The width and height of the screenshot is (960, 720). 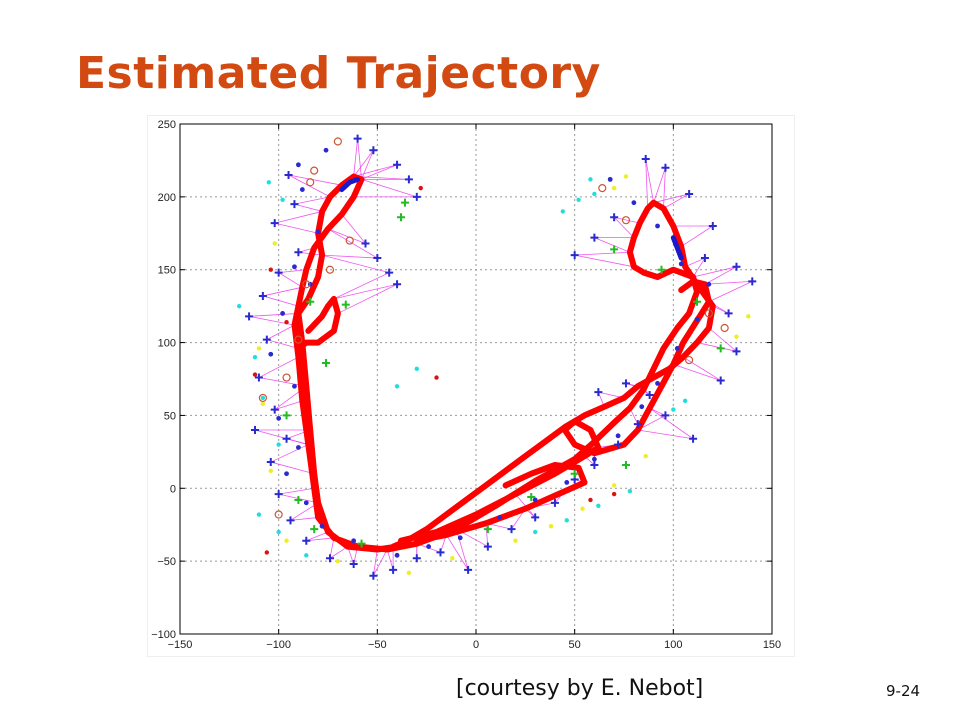 What do you see at coordinates (575, 645) in the screenshot?
I see `x-tick-label: 50` at bounding box center [575, 645].